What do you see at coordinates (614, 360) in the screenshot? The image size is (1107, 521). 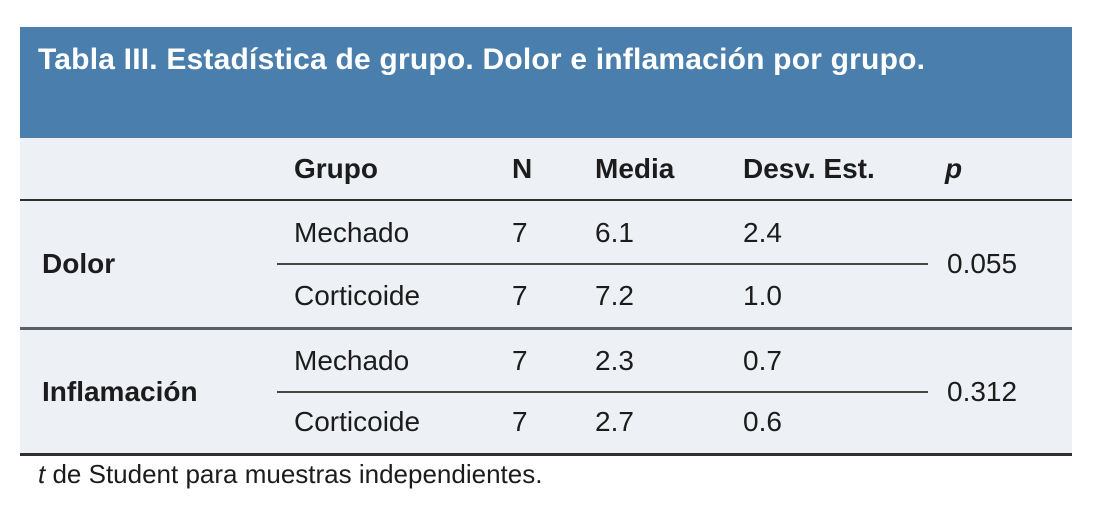 I see `cell-media: 2.3` at bounding box center [614, 360].